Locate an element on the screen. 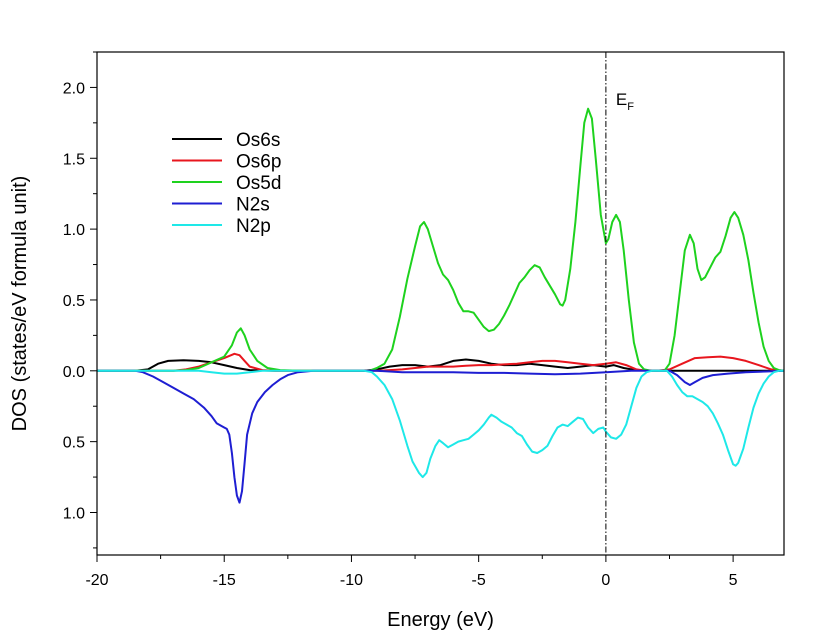 This screenshot has height=636, width=831. legend-label-os6p: Os6p is located at coordinates (258, 162).